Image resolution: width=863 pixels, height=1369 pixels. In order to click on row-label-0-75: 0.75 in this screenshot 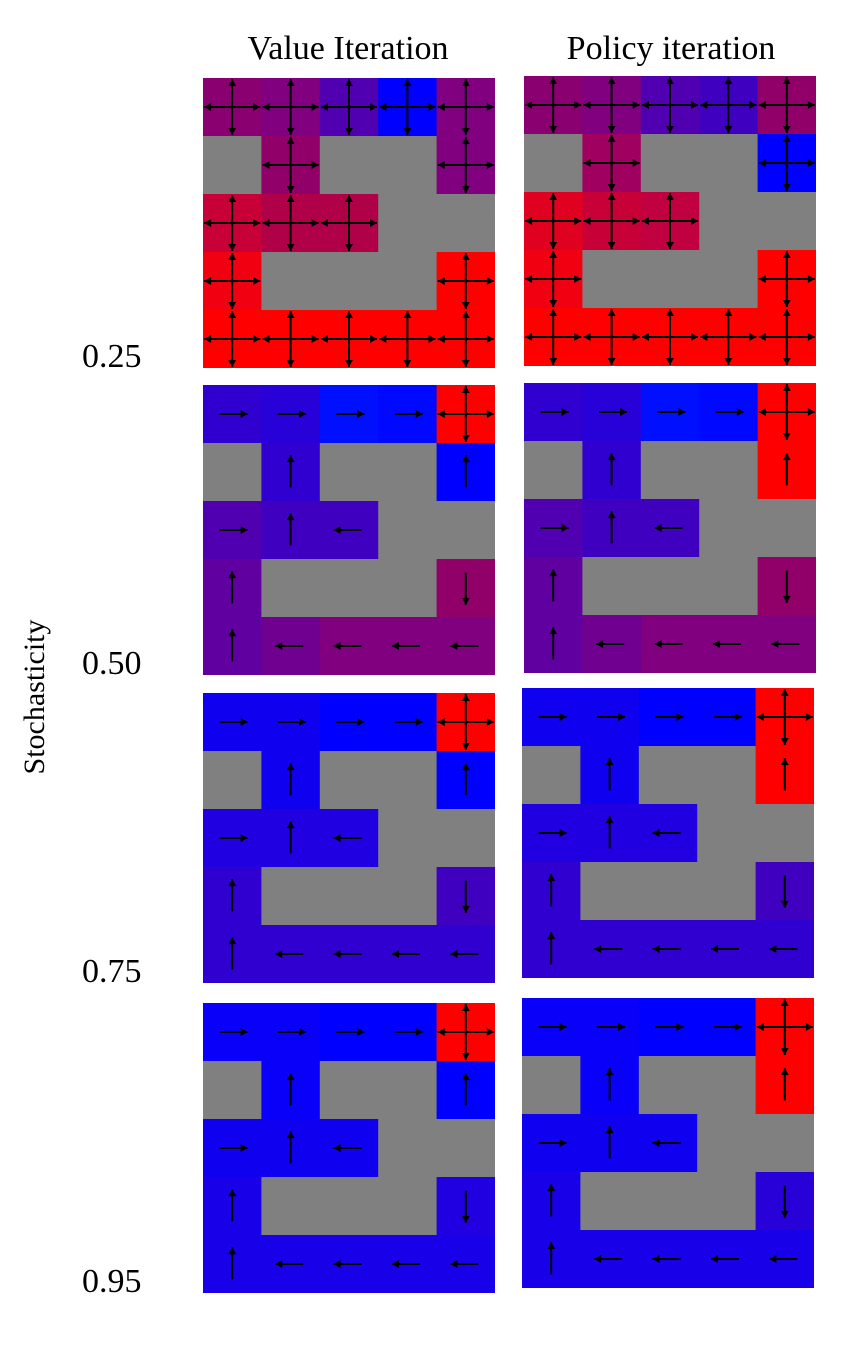, I will do `click(112, 971)`.